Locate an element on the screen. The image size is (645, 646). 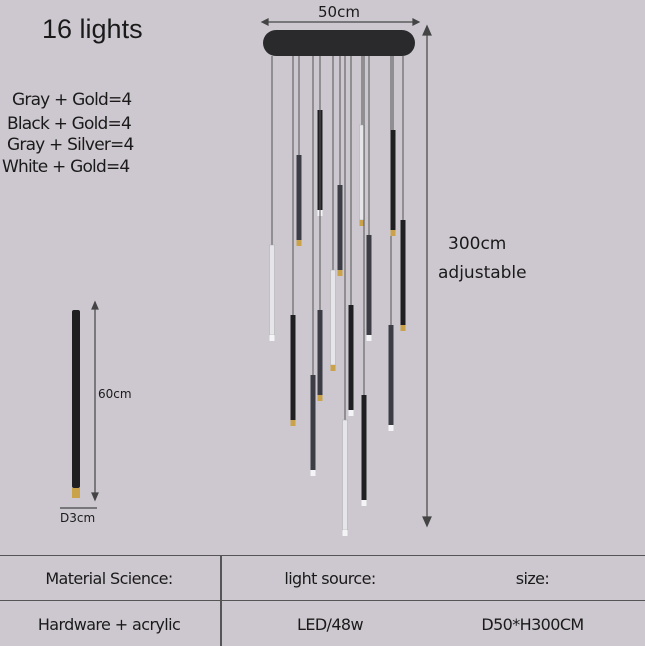
table-header-row: Material Science: light source: size: is located at coordinates (322, 578).